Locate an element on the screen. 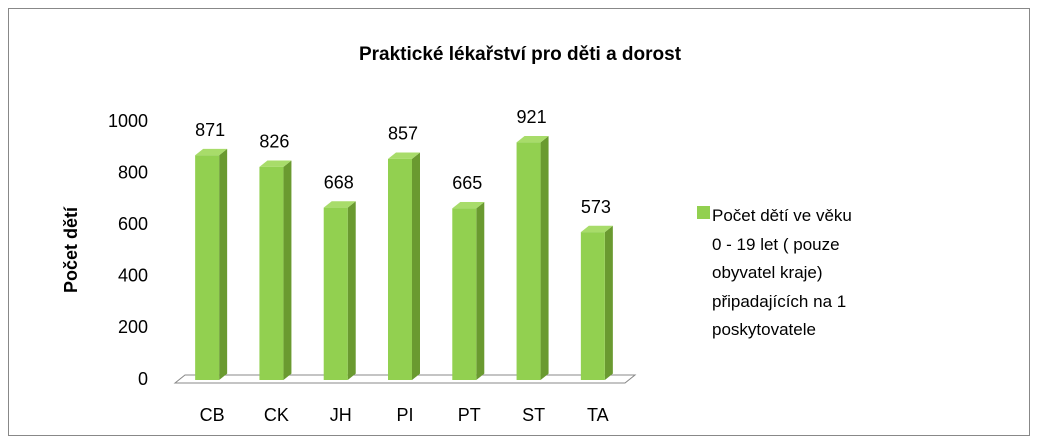  x-tick-label: ST is located at coordinates (533, 415).